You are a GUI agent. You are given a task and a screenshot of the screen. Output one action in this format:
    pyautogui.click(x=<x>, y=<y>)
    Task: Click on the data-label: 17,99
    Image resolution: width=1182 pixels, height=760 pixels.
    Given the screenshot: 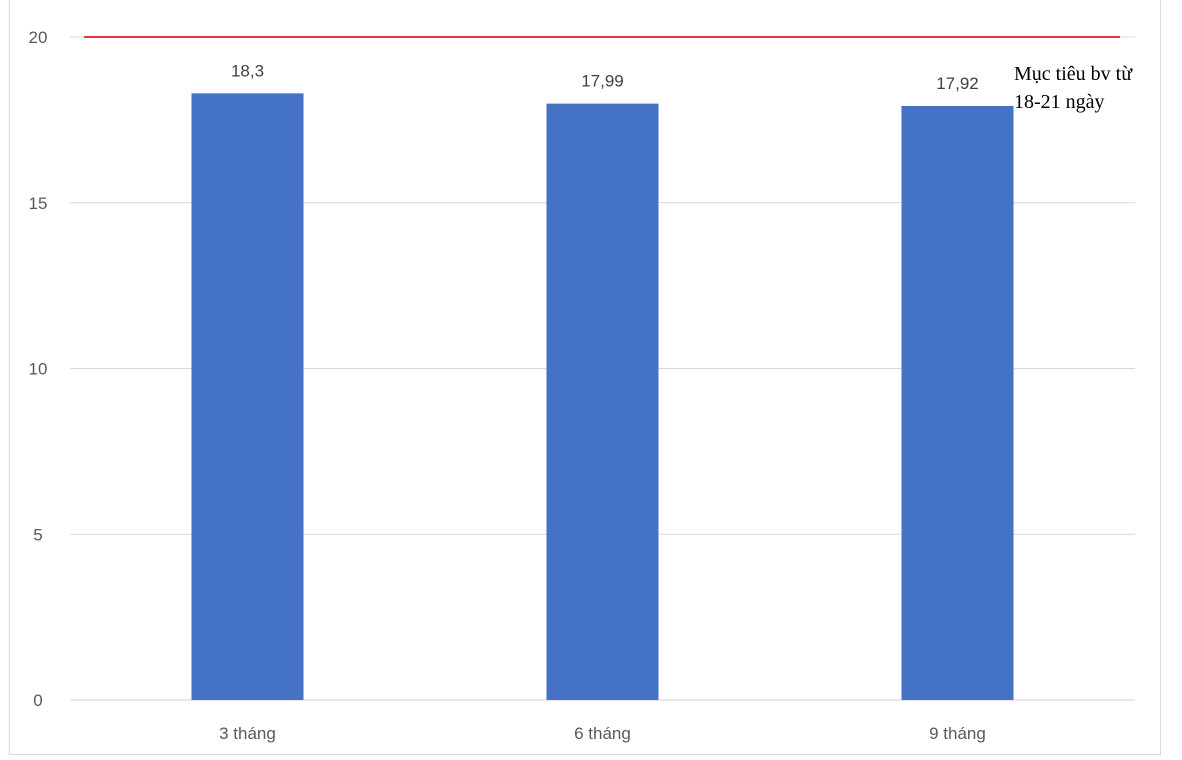 What is the action you would take?
    pyautogui.click(x=602, y=81)
    